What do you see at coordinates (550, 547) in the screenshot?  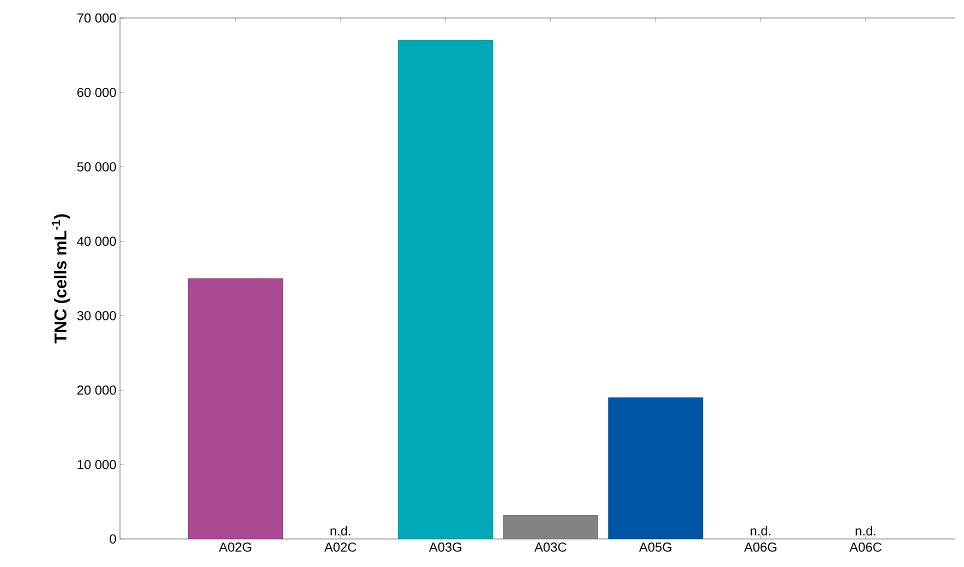 I see `x-tick-label: A03C` at bounding box center [550, 547].